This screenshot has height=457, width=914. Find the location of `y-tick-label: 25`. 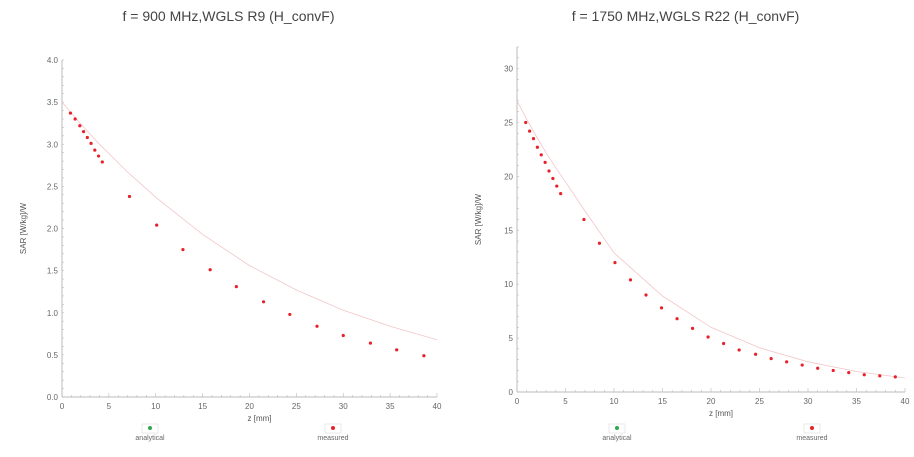

y-tick-label: 25 is located at coordinates (508, 122).